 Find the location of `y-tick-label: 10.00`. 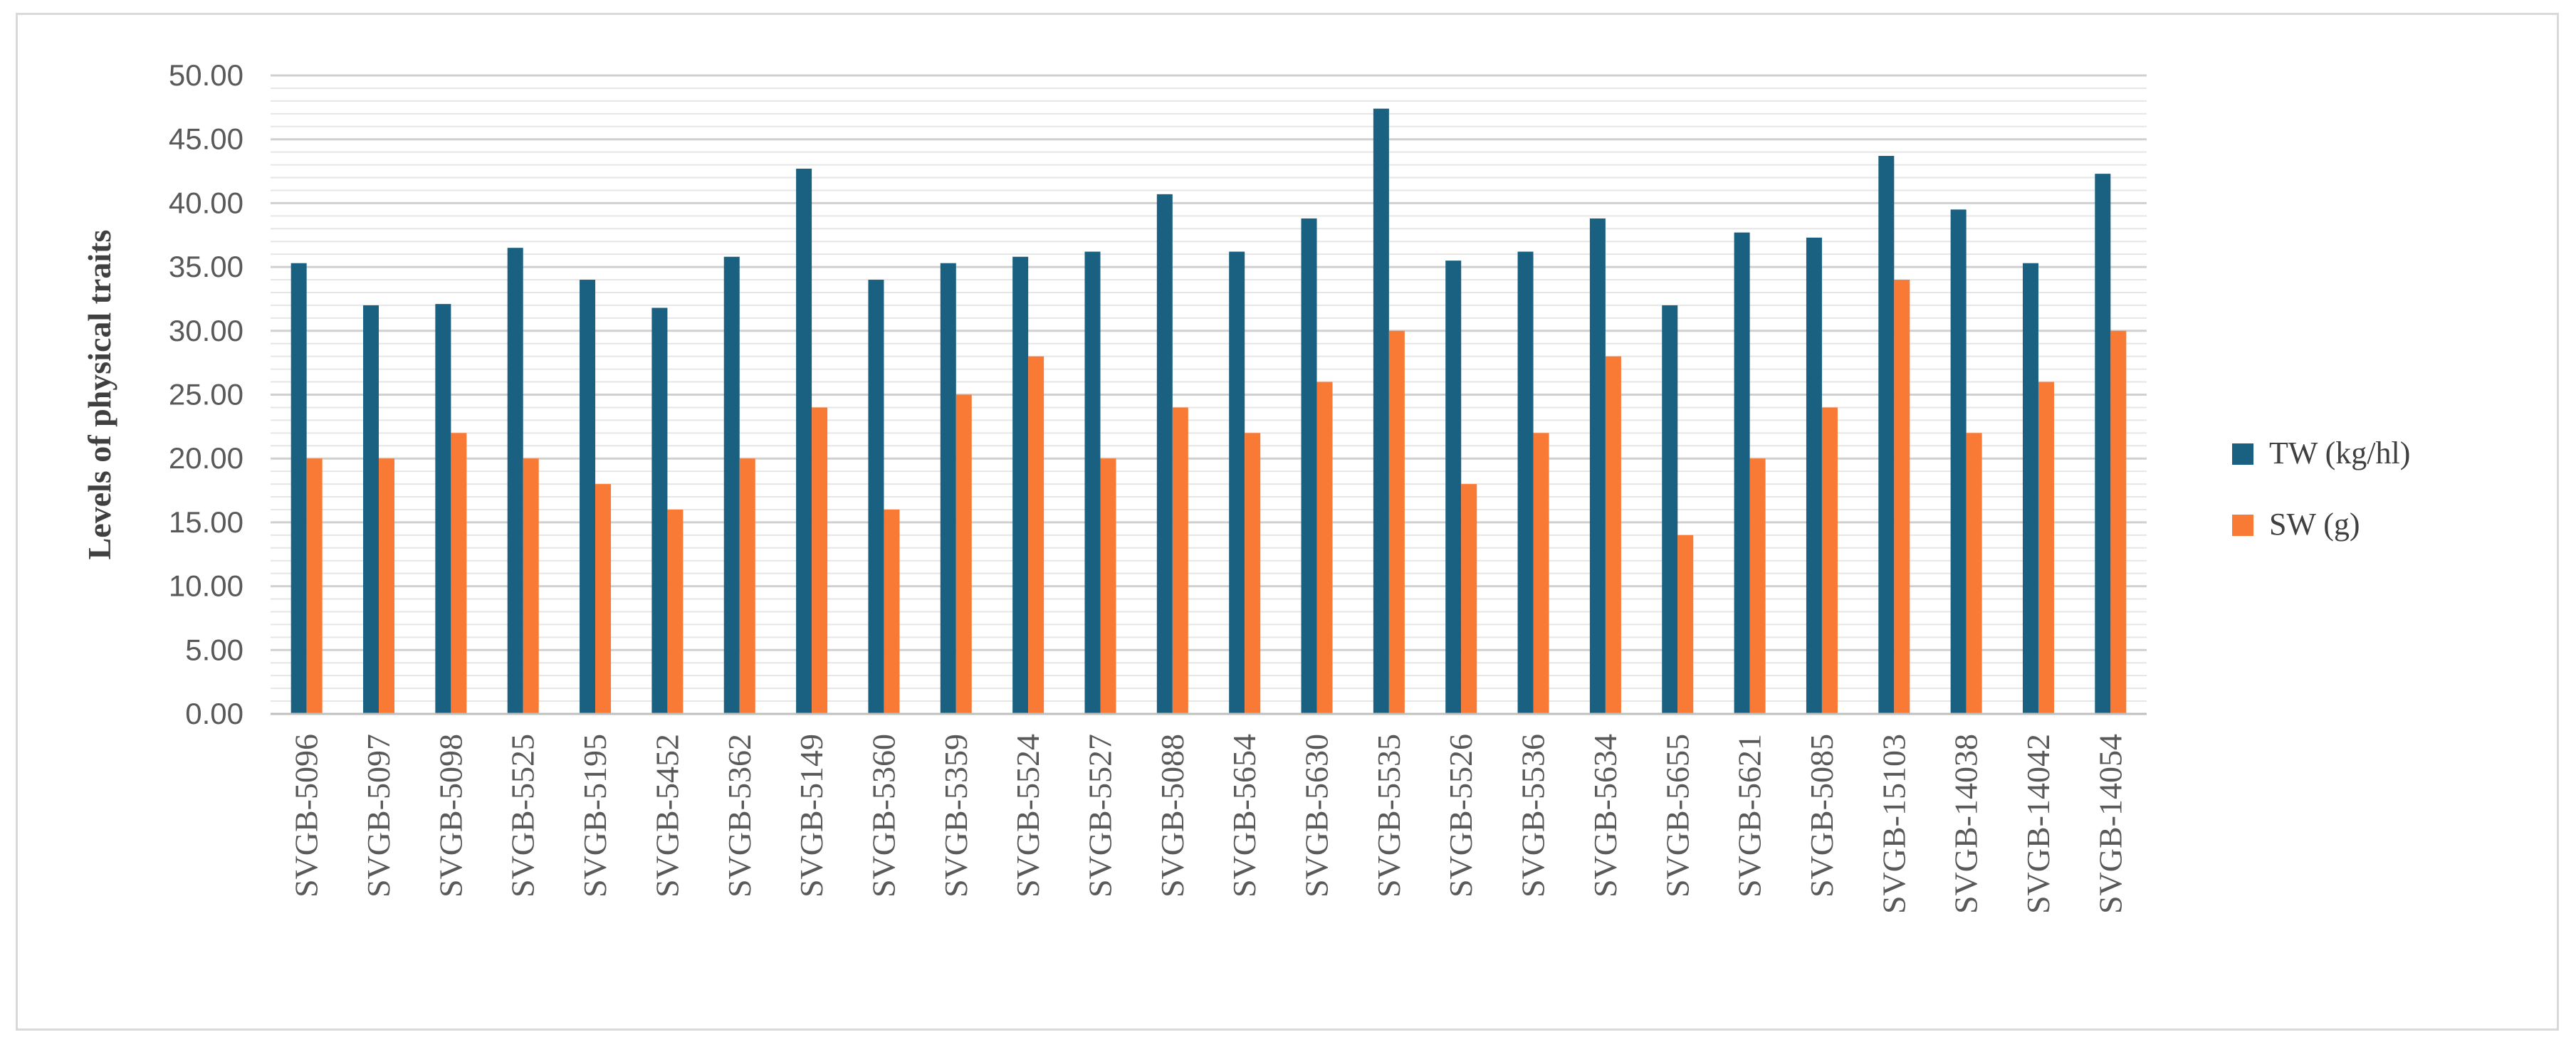

y-tick-label: 10.00 is located at coordinates (206, 586).